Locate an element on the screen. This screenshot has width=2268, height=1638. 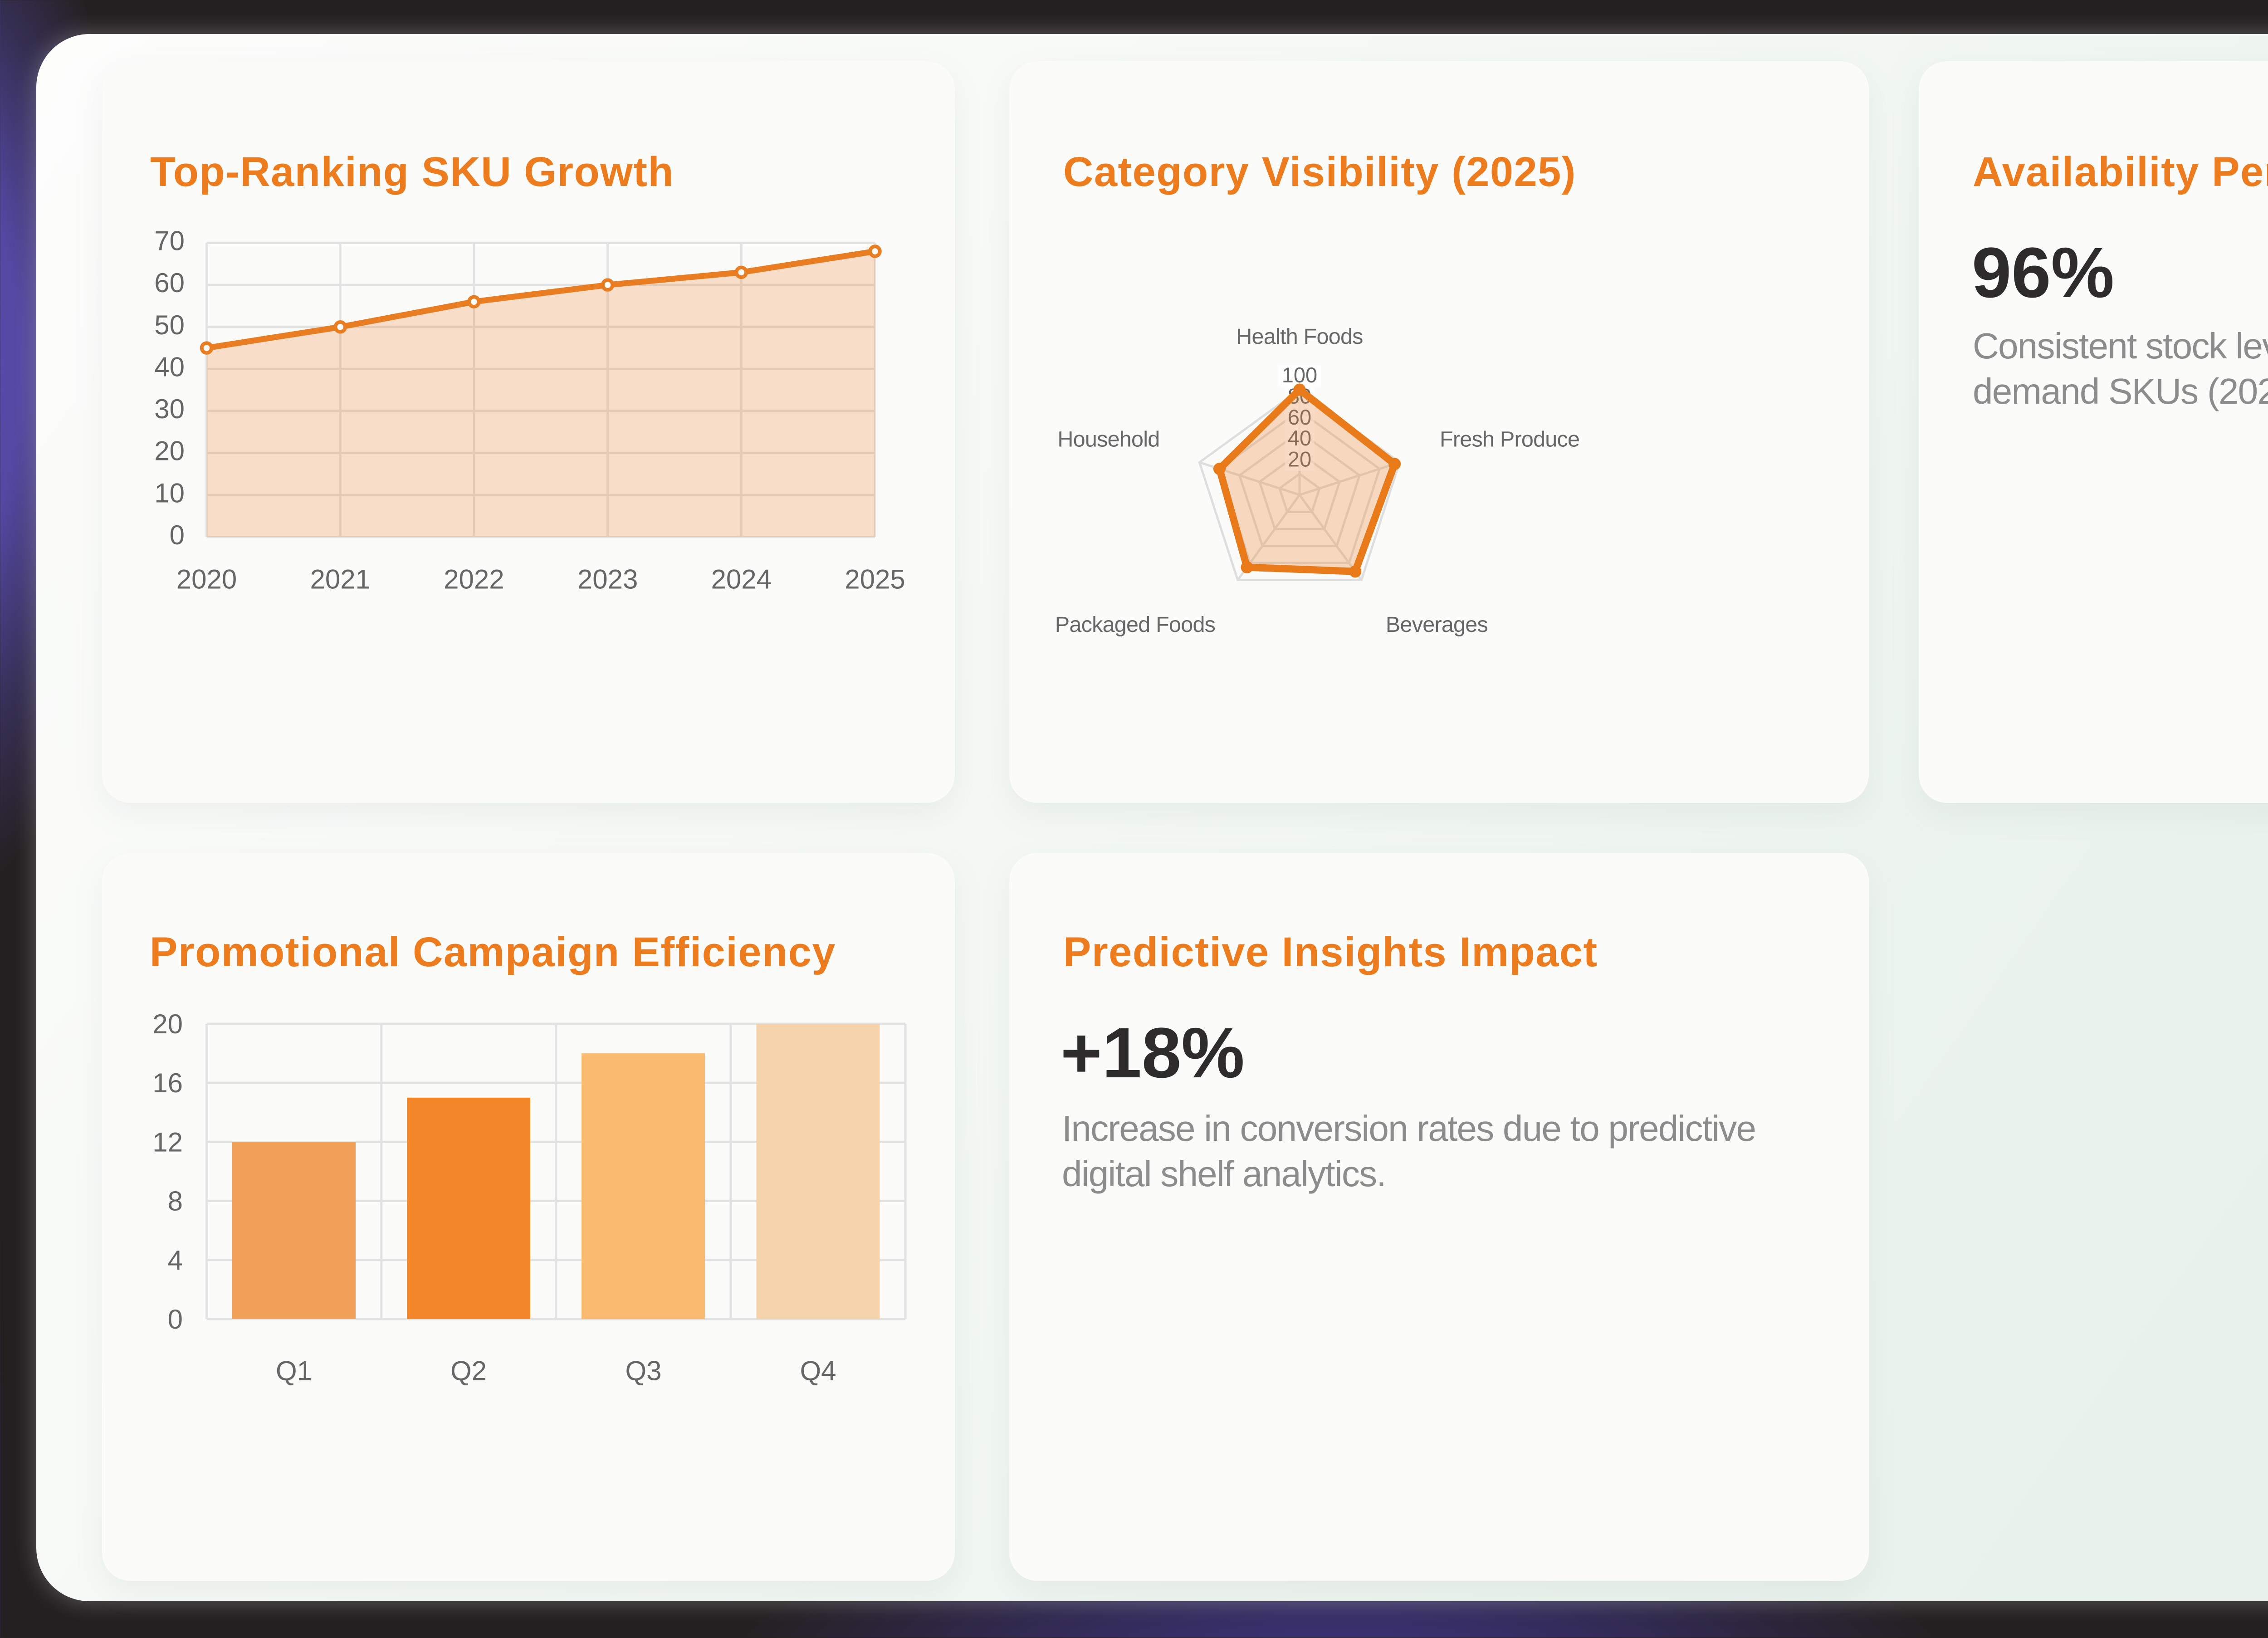
svg-text: 2022 is located at coordinates (474, 579).